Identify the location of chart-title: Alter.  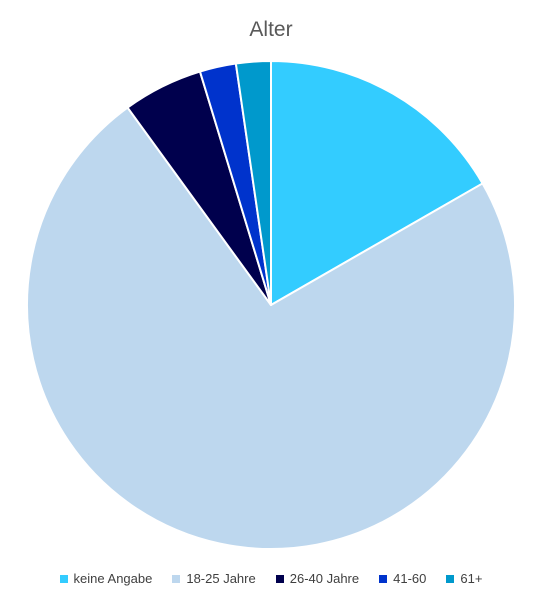
(271, 29).